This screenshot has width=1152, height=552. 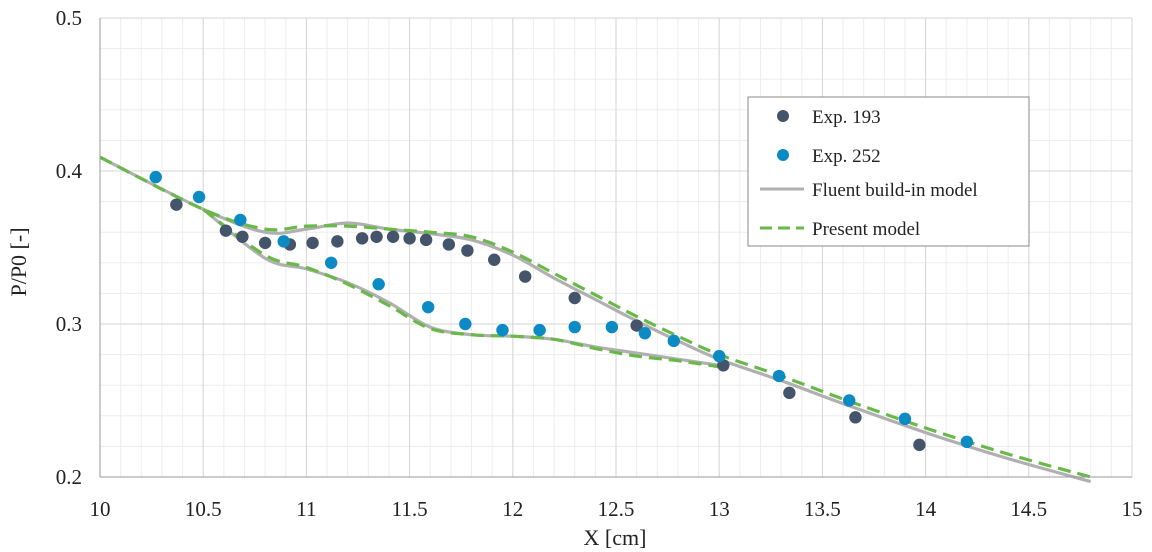 I want to click on series-line-present-model-lower, so click(x=461, y=288).